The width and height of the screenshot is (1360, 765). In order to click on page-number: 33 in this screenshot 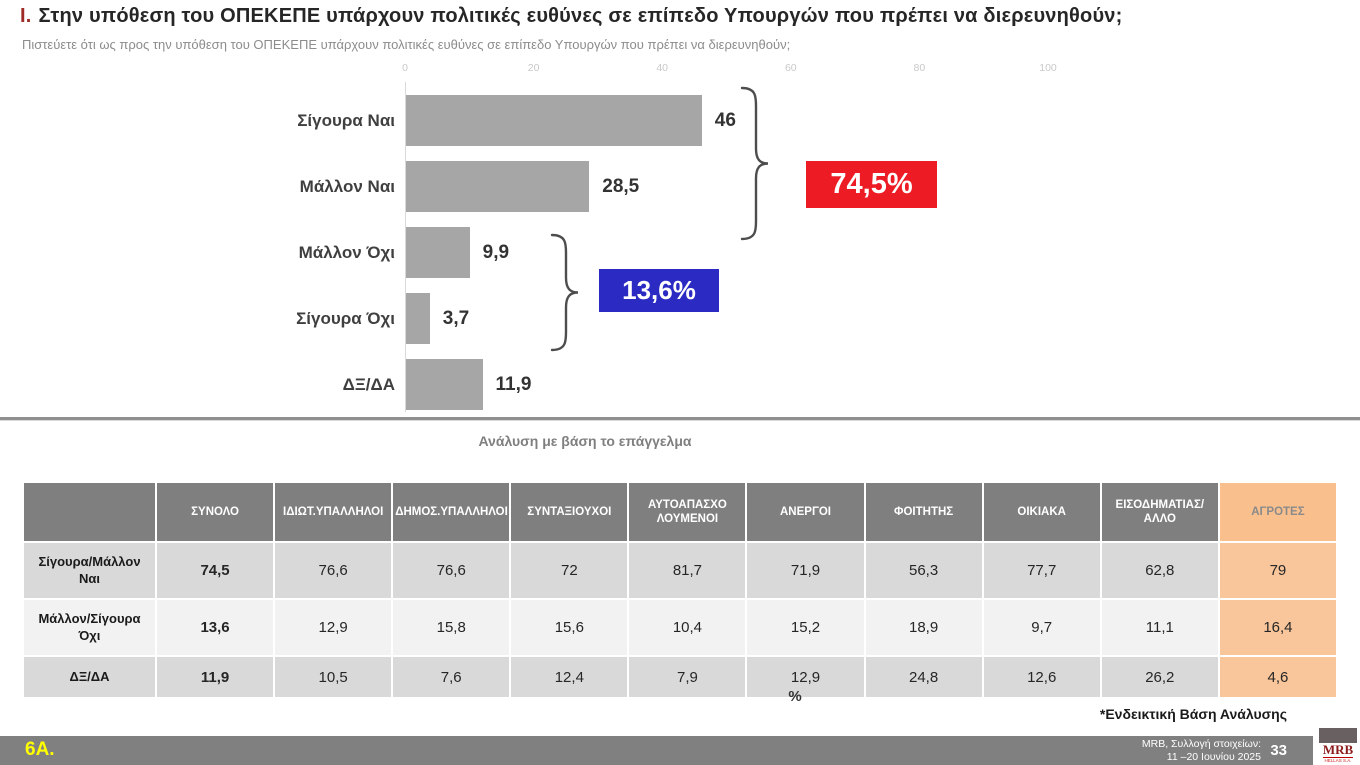, I will do `click(1278, 750)`.